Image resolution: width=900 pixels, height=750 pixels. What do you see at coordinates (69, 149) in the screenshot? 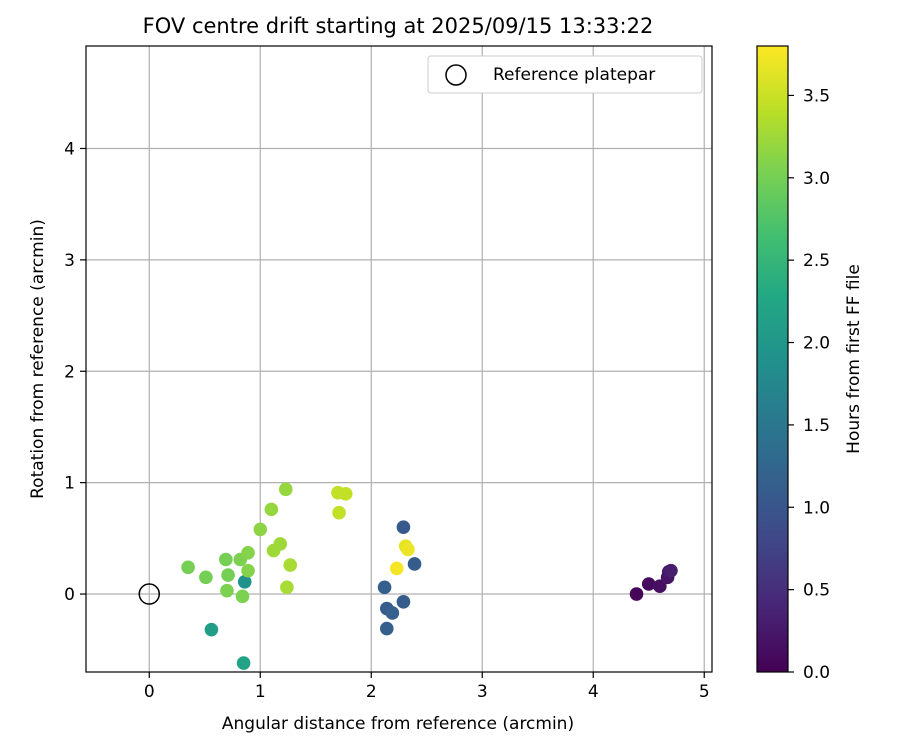
I see `y-tick-label: 4` at bounding box center [69, 149].